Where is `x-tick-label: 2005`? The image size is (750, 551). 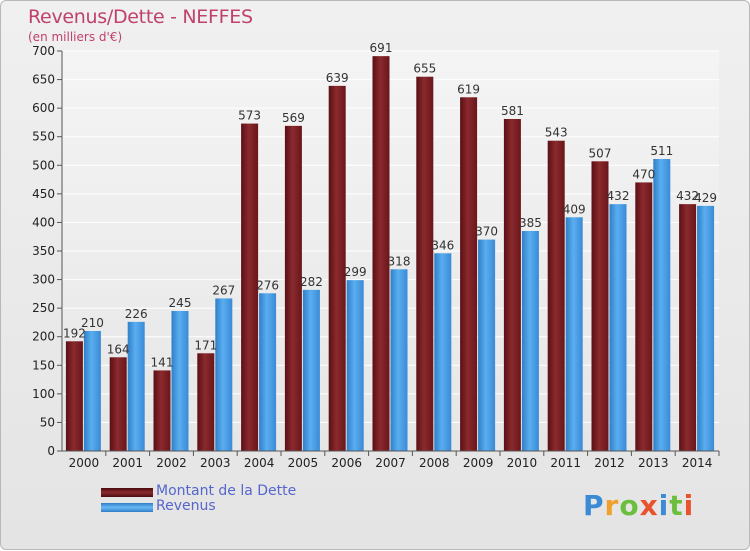 x-tick-label: 2005 is located at coordinates (303, 463).